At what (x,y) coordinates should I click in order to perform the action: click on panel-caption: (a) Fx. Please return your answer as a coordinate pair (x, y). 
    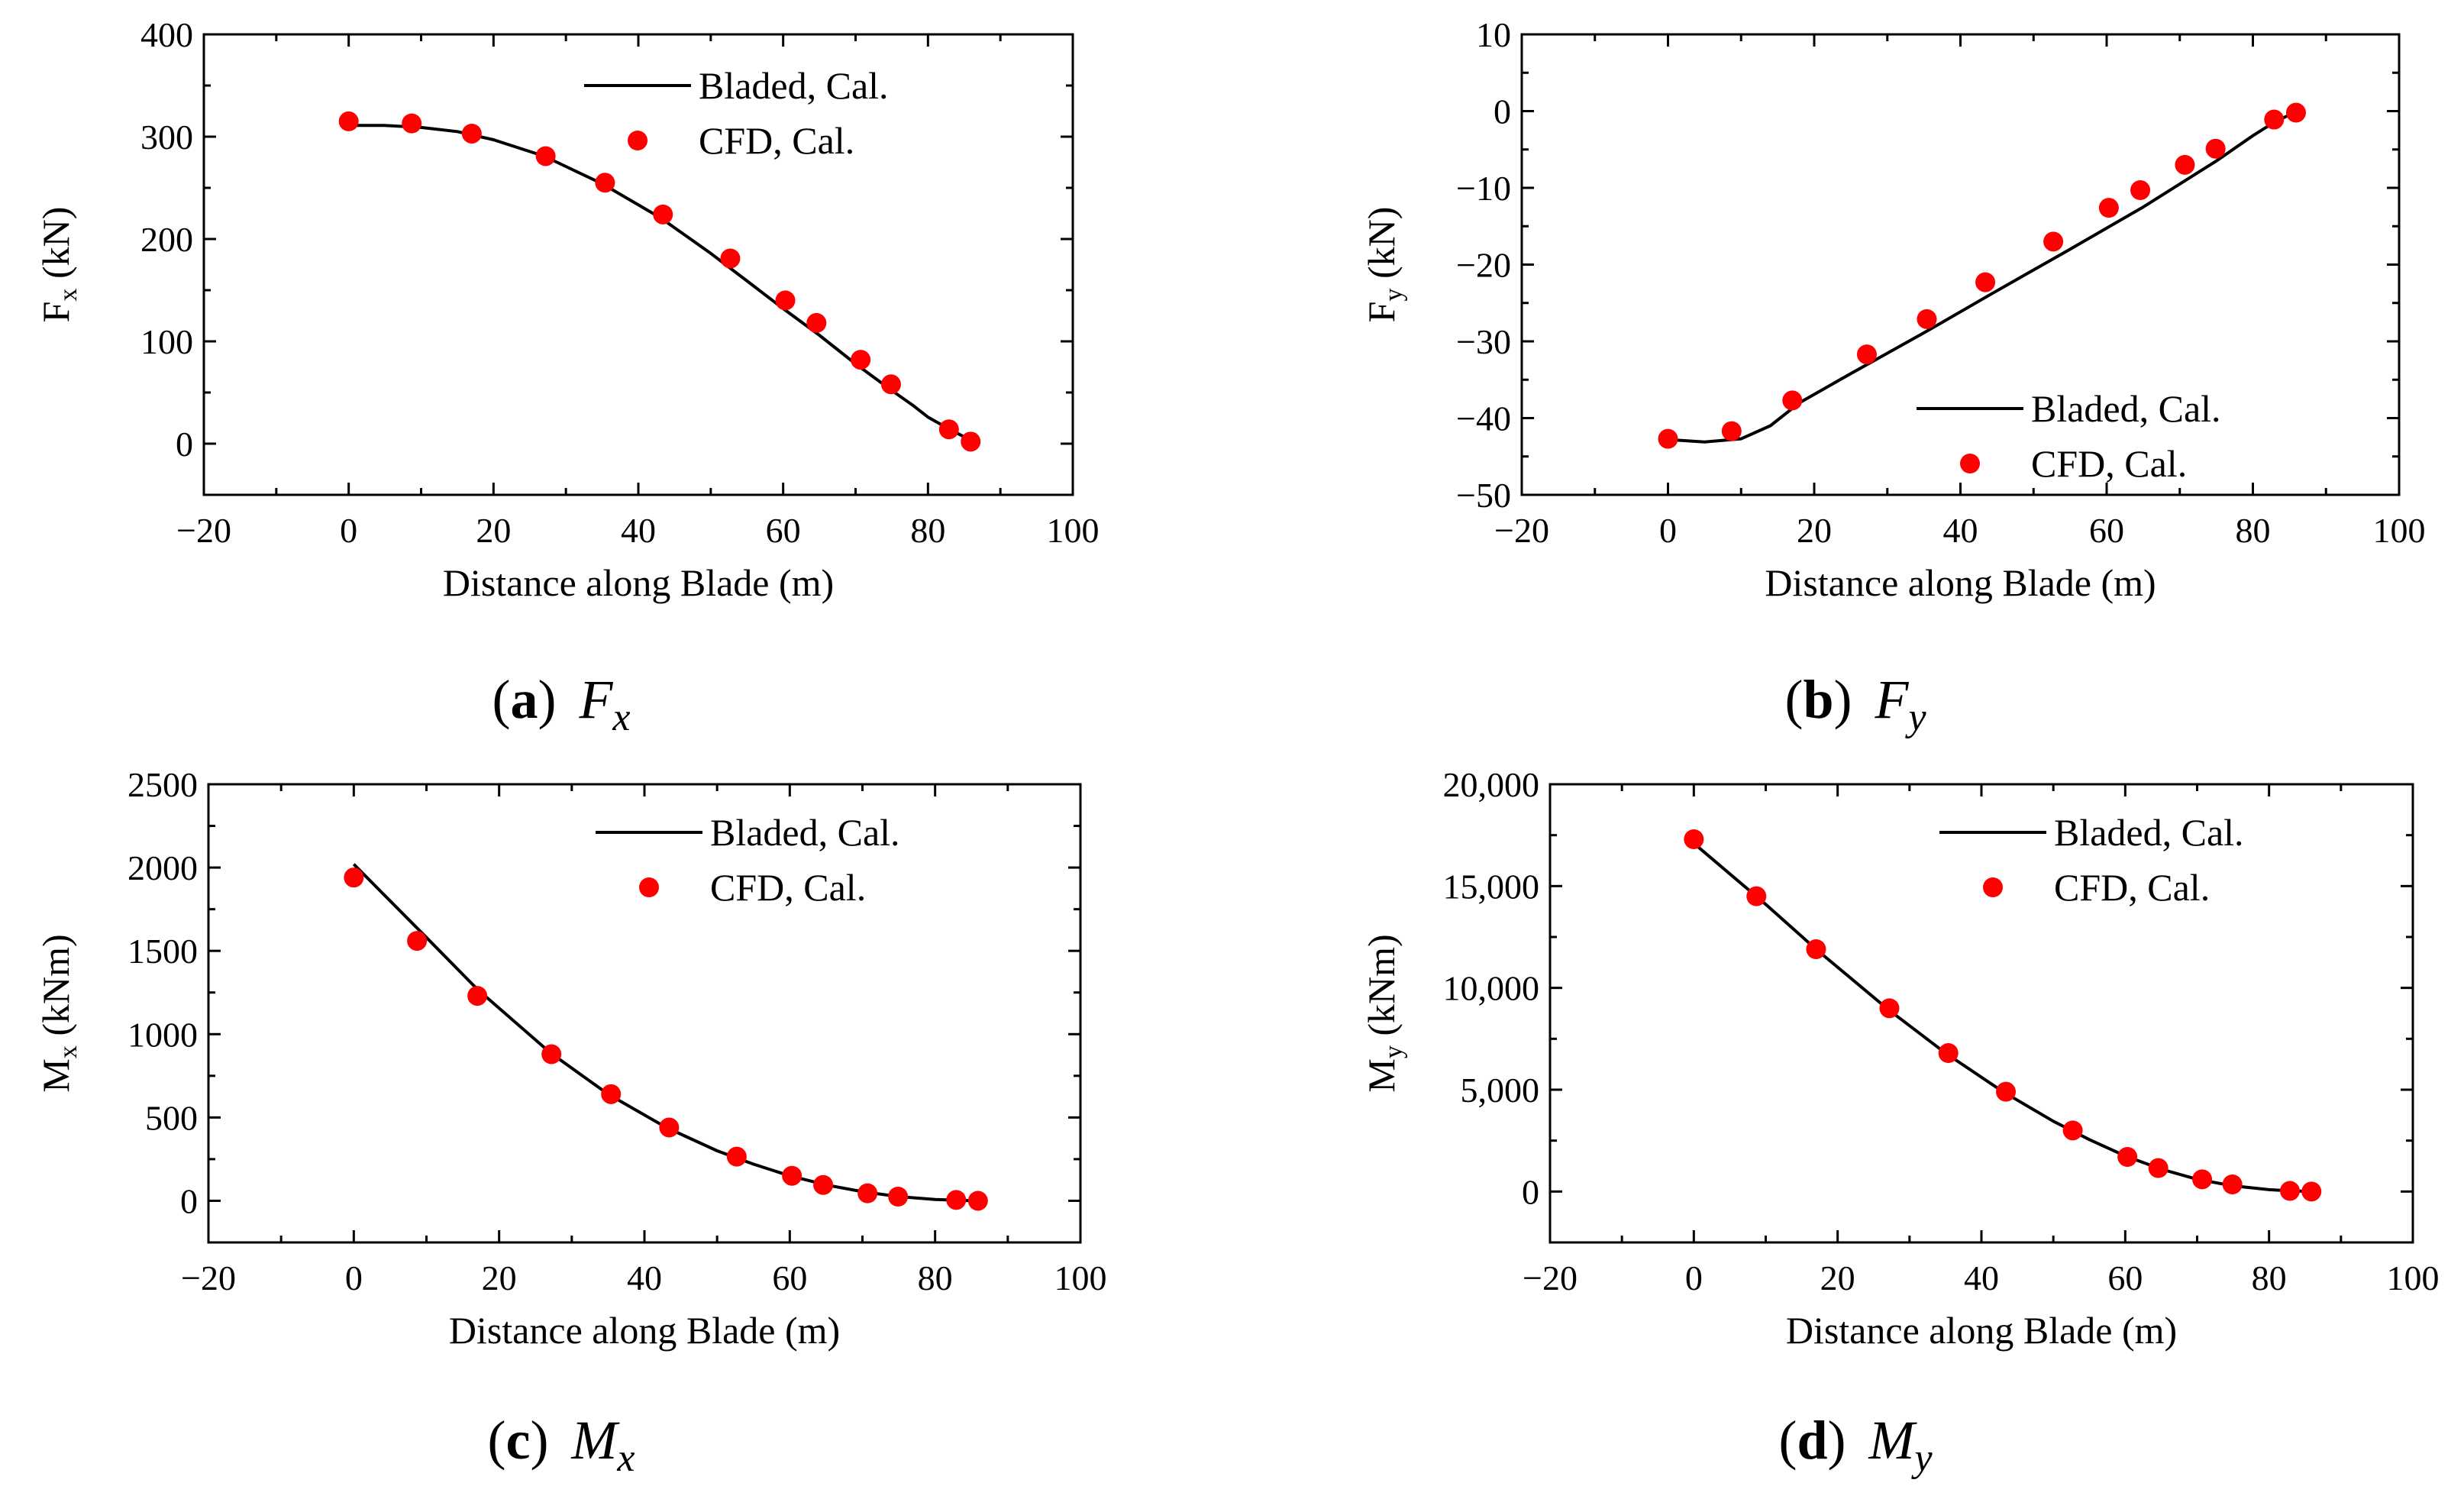
    Looking at the image, I should click on (561, 704).